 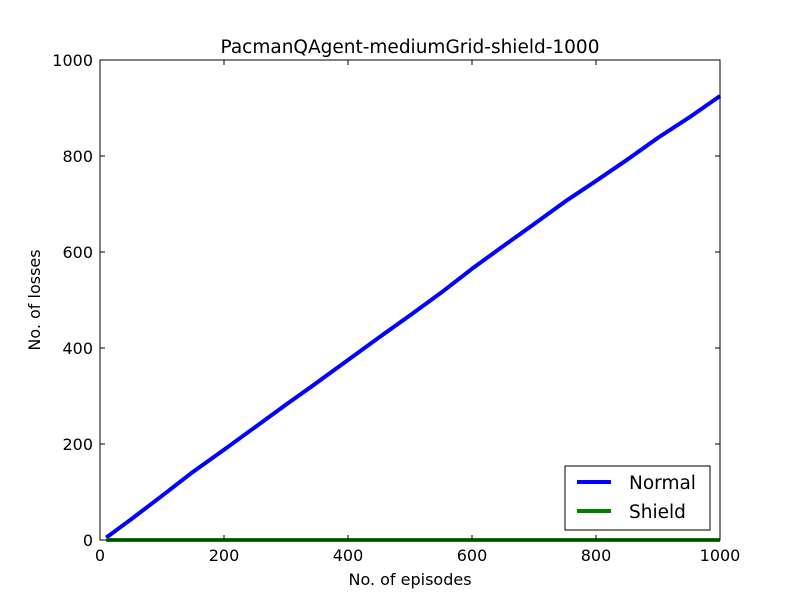 What do you see at coordinates (72, 60) in the screenshot?
I see `y-tick-label: 1000` at bounding box center [72, 60].